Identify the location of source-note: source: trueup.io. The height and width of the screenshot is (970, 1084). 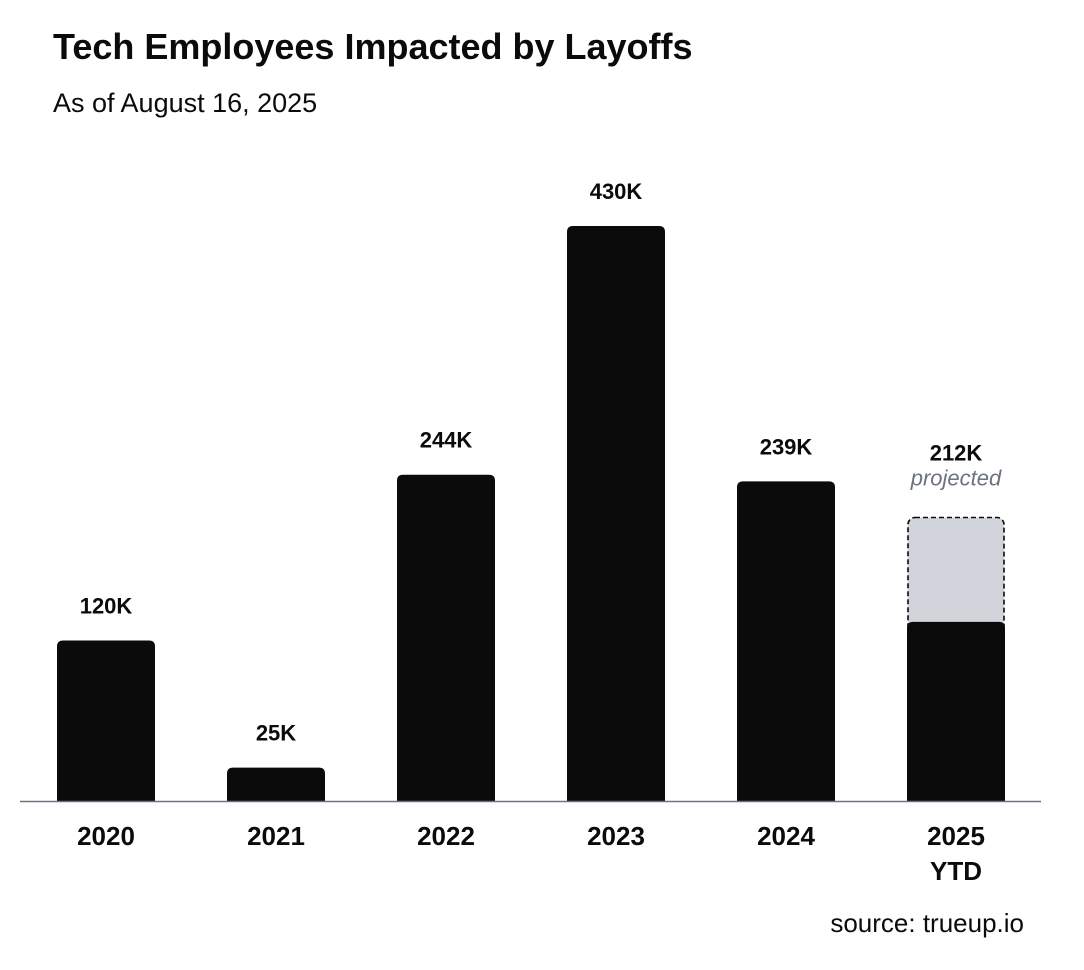
(927, 923).